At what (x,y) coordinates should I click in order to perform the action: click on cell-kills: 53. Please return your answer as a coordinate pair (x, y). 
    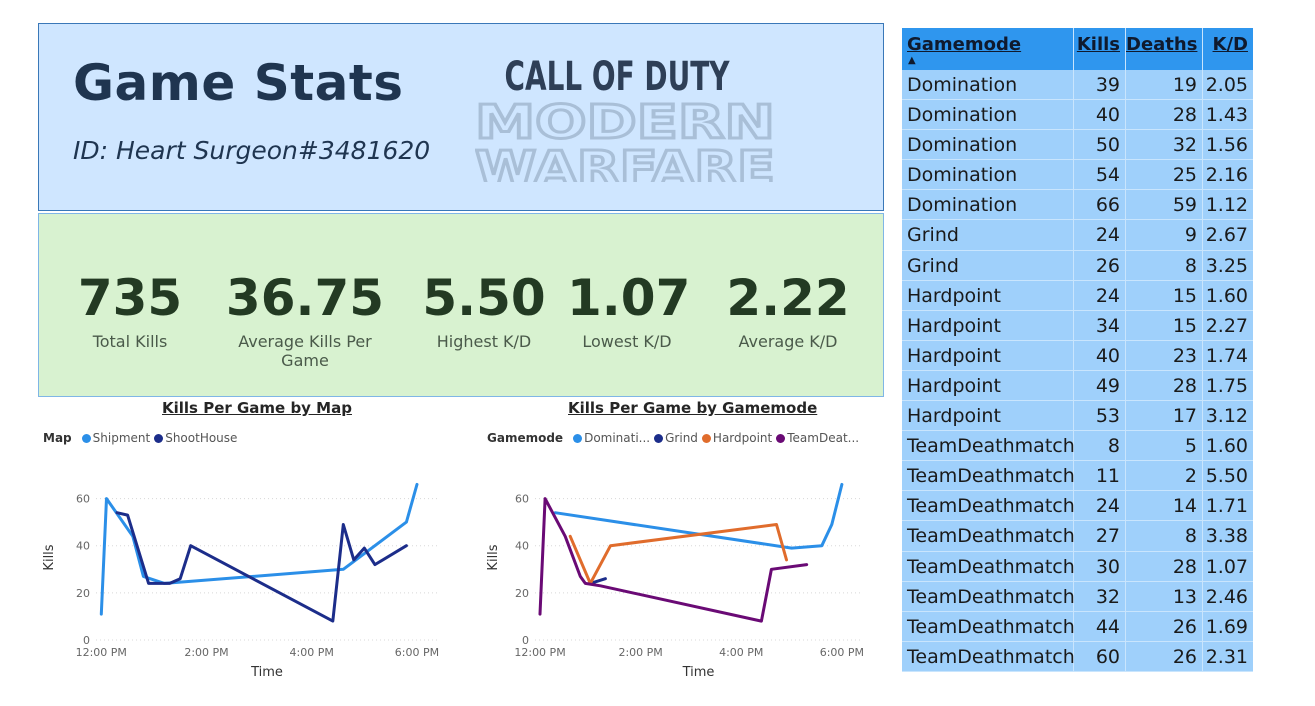
    Looking at the image, I should click on (1100, 416).